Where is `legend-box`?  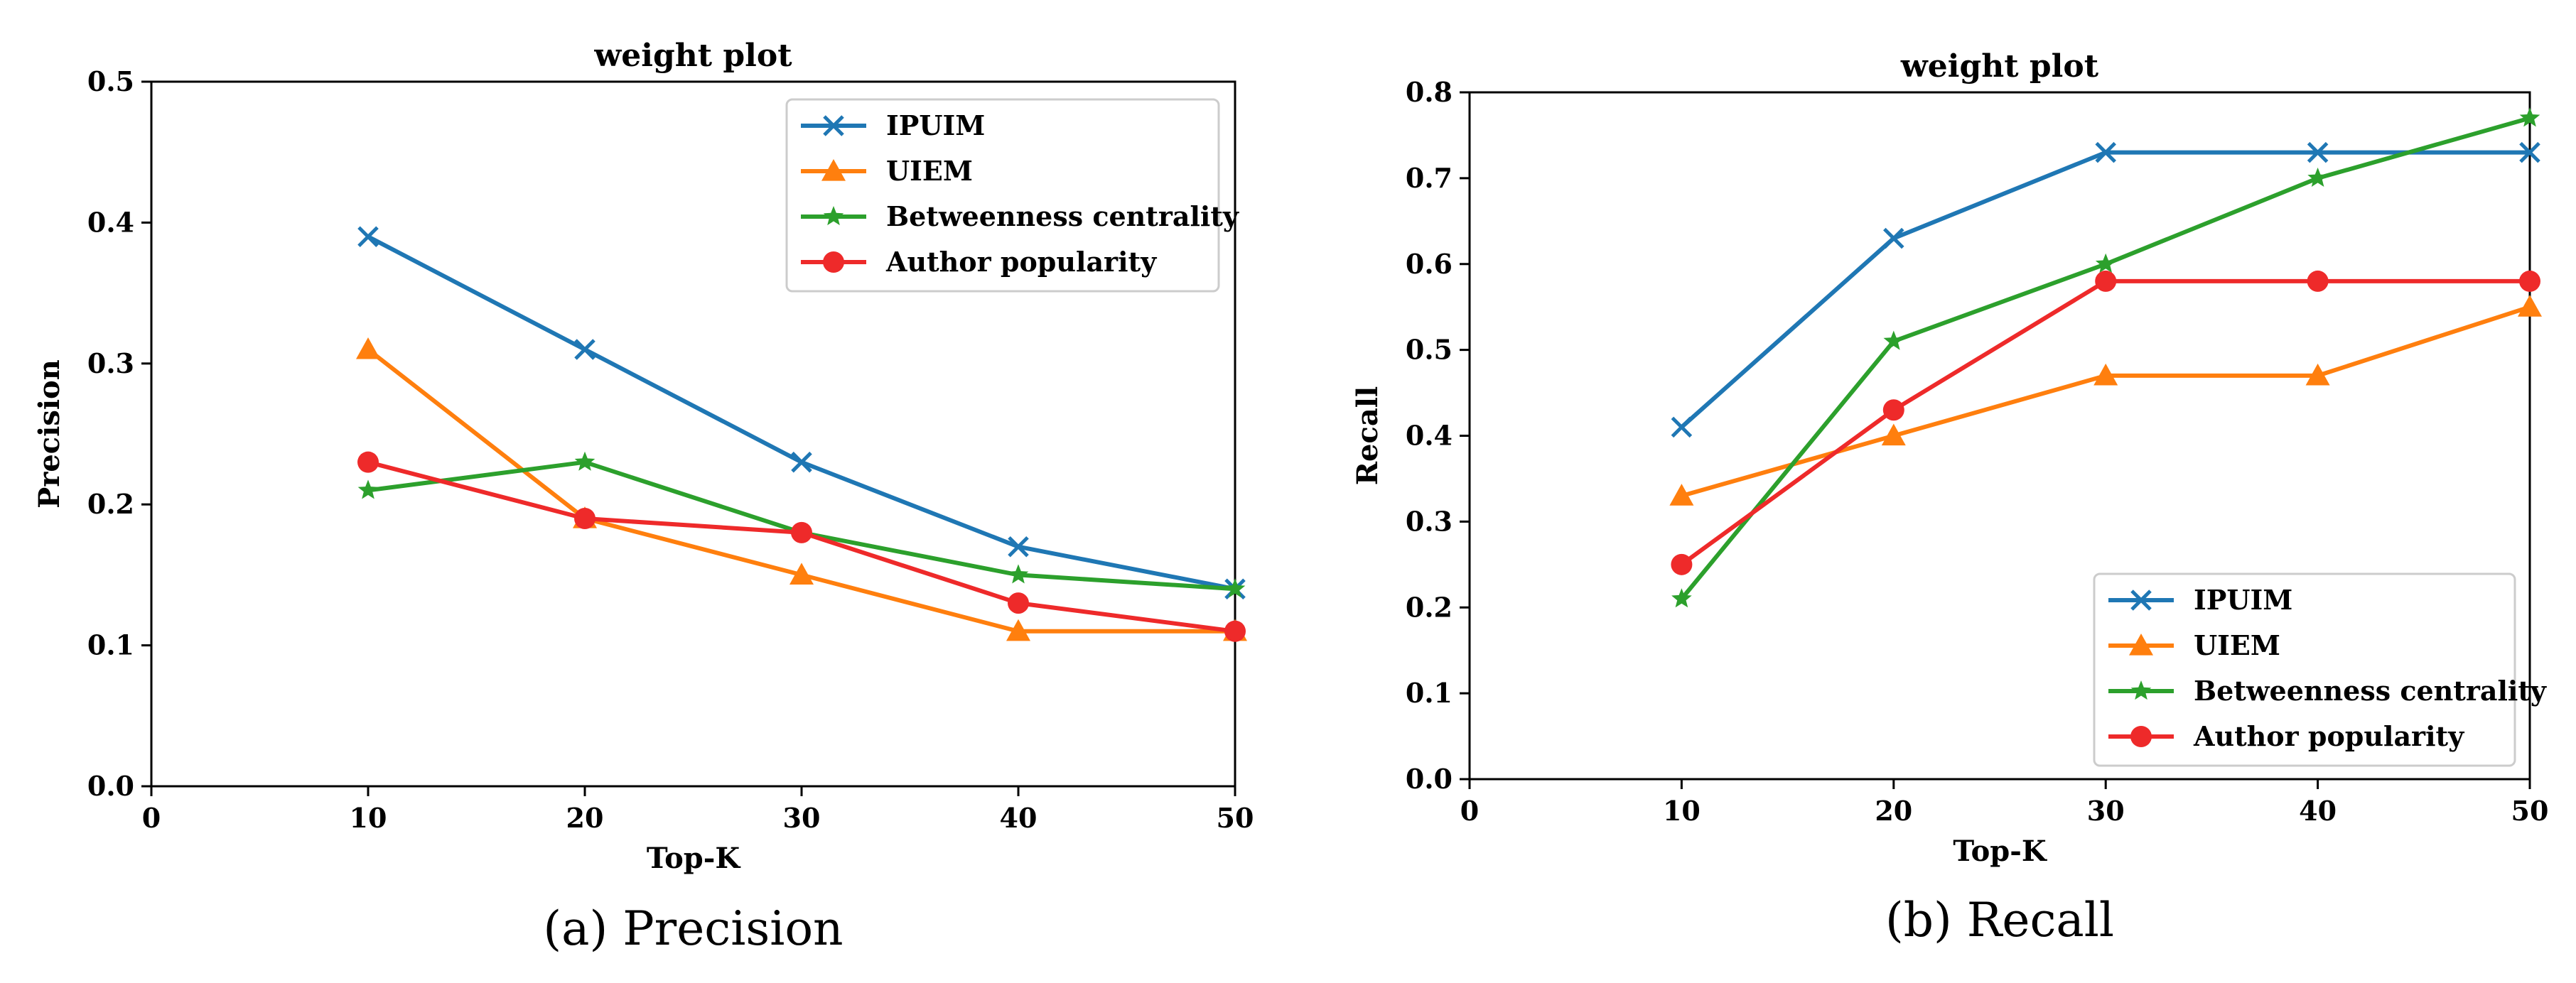 legend-box is located at coordinates (1002, 196).